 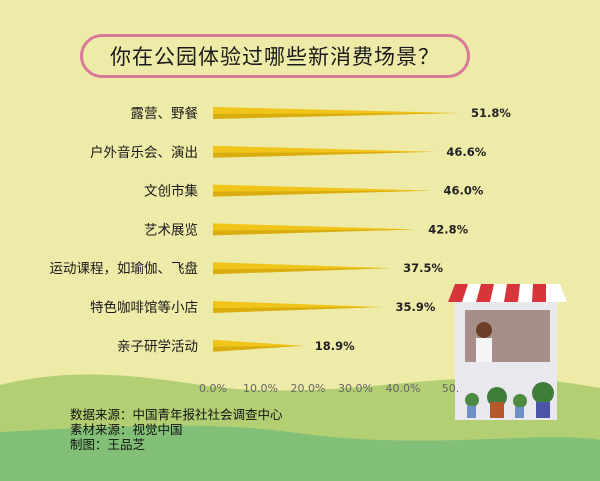 I want to click on value-label: 46.0%, so click(x=464, y=191).